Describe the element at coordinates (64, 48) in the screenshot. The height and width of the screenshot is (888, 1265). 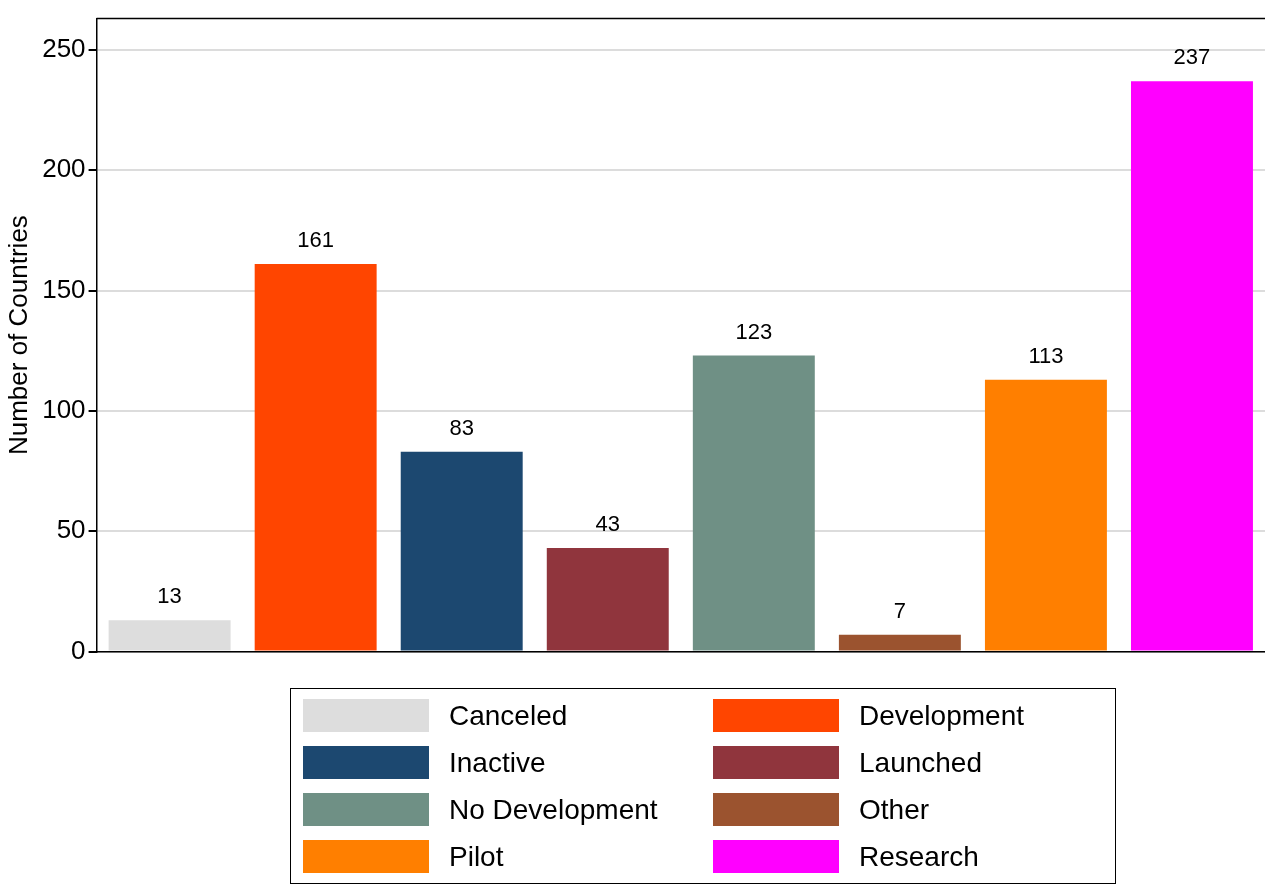
I see `y-tick-label: 250` at that location.